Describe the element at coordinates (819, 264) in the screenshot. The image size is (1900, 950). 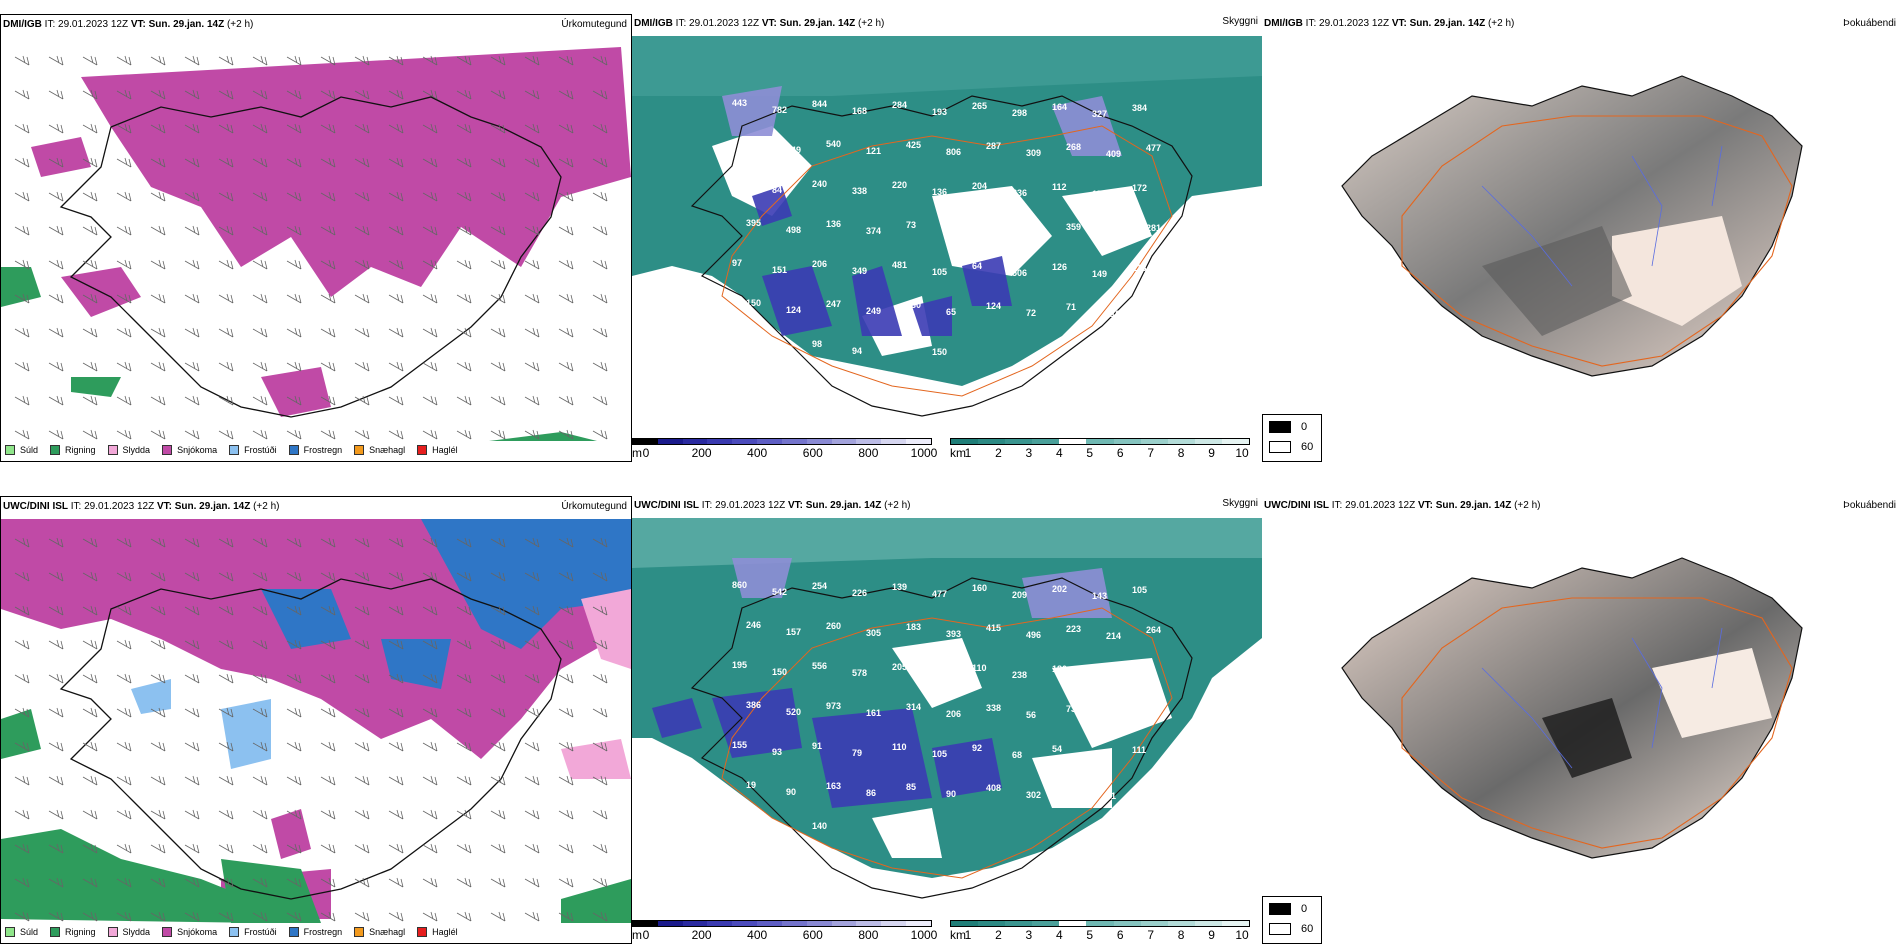
I see `visibility-value: 206` at that location.